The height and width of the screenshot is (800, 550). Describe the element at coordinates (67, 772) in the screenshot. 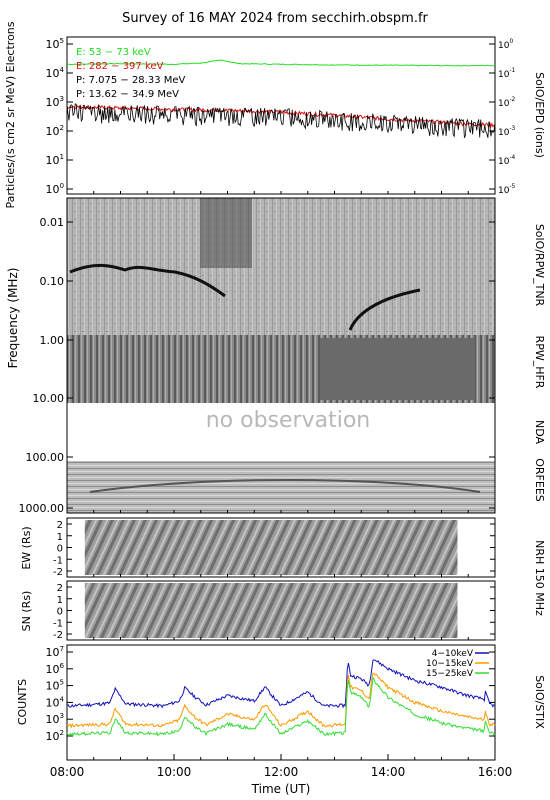

I see `time-axis-tick-label: 08:00` at that location.